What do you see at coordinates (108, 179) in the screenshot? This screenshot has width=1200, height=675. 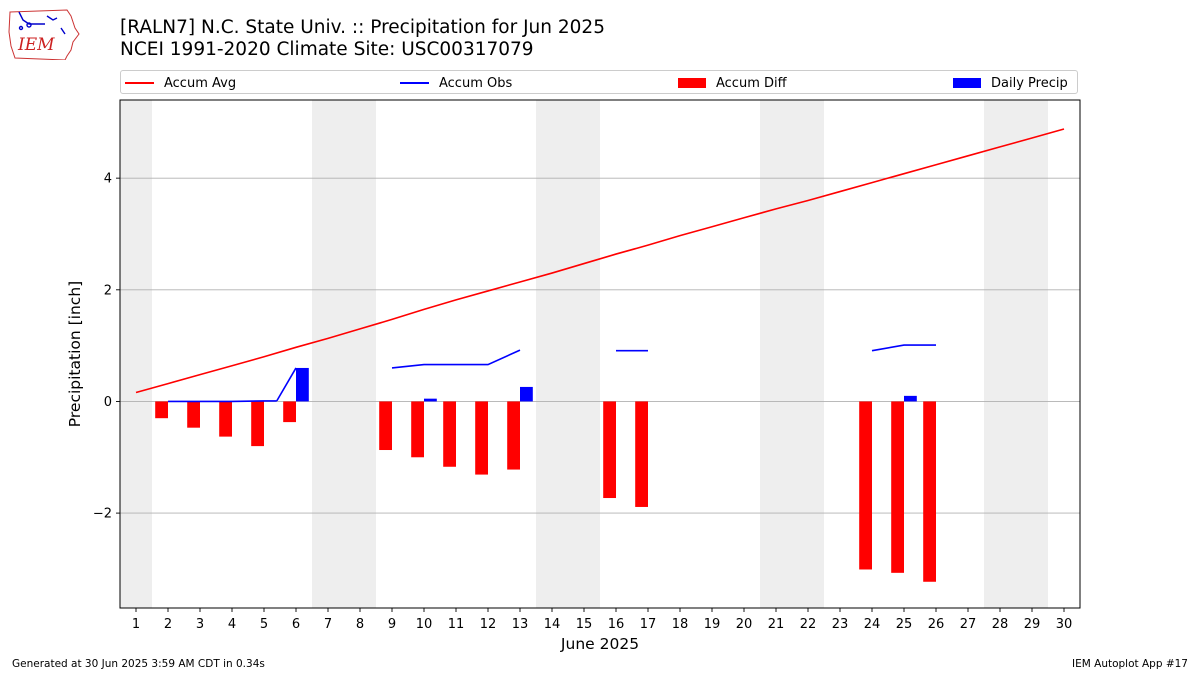 I see `y-tick-label: 4` at bounding box center [108, 179].